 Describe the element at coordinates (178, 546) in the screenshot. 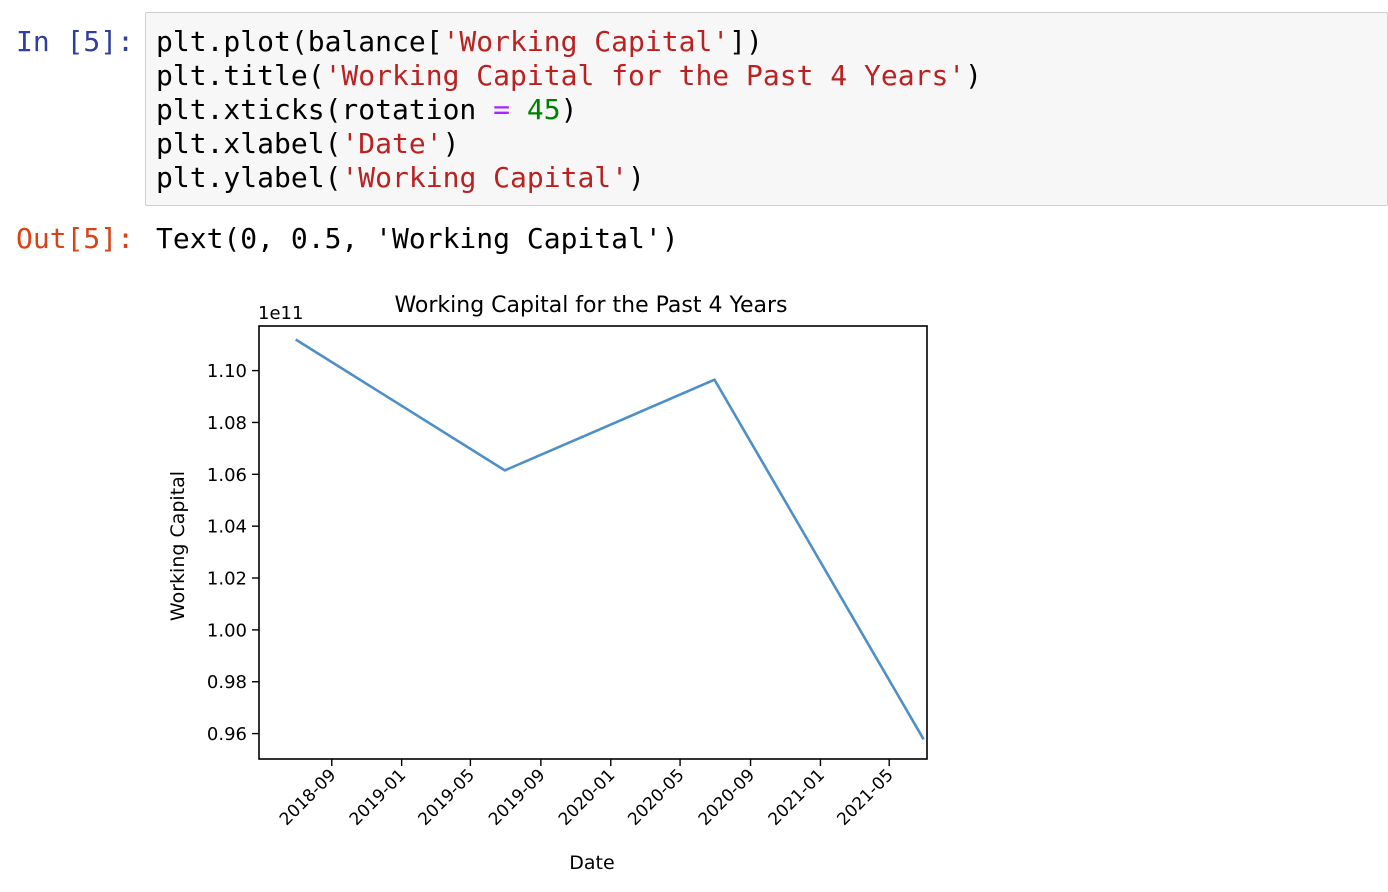

I see `y-axis-label: Working Capital` at that location.